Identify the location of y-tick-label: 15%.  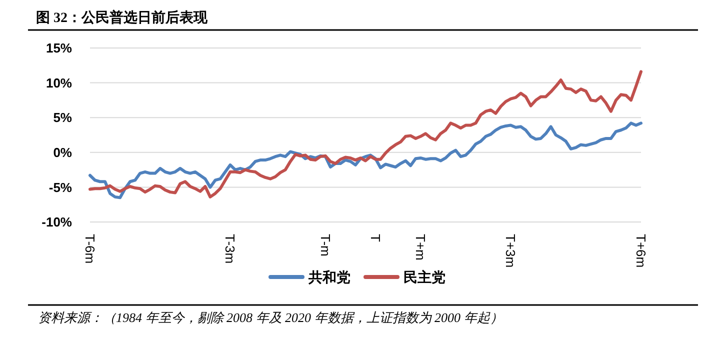
(59, 48).